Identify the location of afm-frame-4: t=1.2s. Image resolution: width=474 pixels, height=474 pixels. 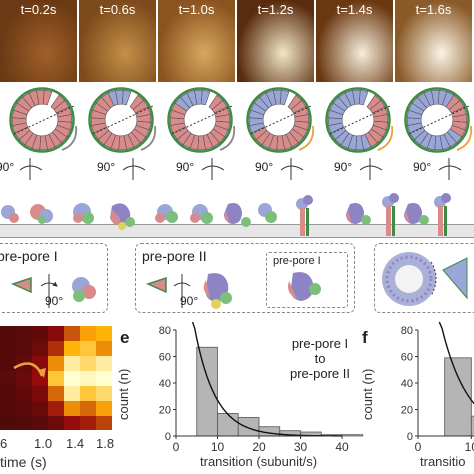
(275, 41).